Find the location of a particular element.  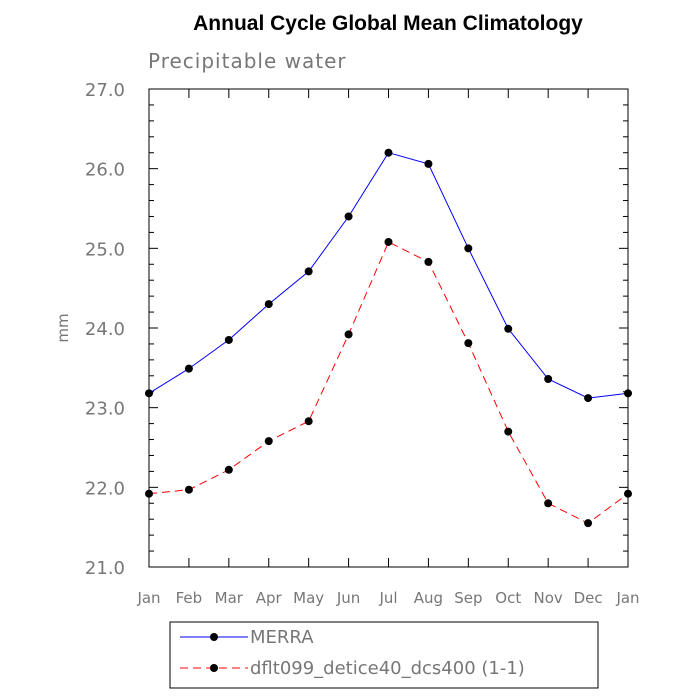

y-tick-labels: 21.0 22.0 23.0 24.0 25.0 26.0 27.0 is located at coordinates (105, 329).